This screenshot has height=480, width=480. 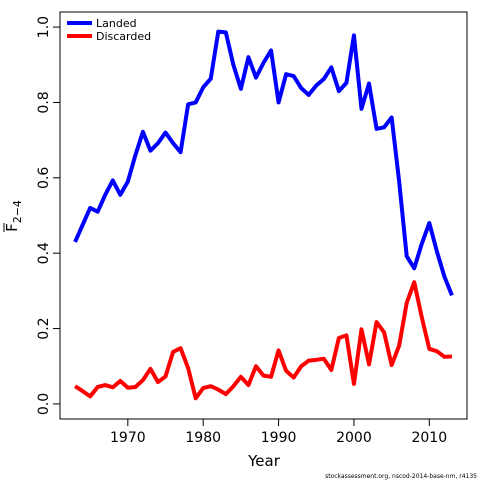 I want to click on legend-label-landed: Landed, so click(x=116, y=23).